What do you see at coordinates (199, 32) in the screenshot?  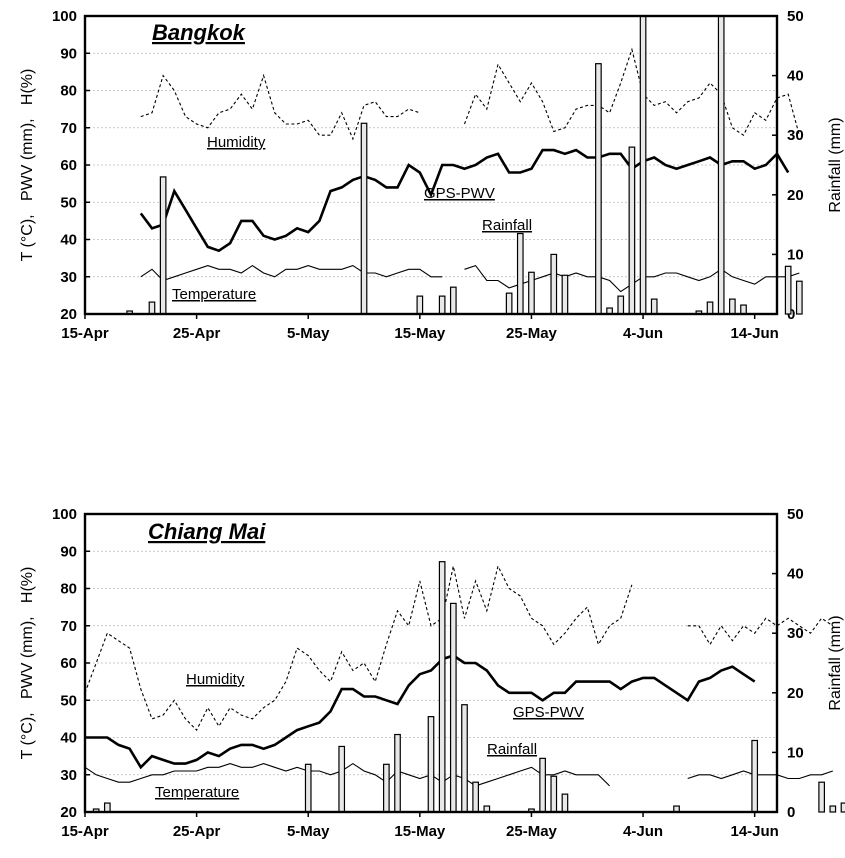 I see `chart-title: Bangkok` at bounding box center [199, 32].